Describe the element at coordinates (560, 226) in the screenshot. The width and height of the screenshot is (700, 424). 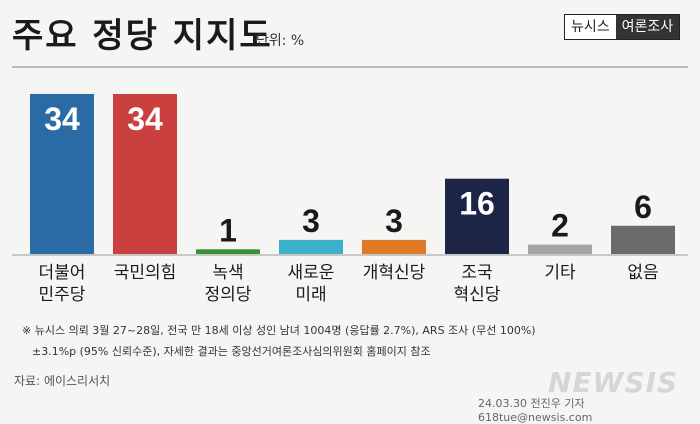
I see `data-label-6: 2` at that location.